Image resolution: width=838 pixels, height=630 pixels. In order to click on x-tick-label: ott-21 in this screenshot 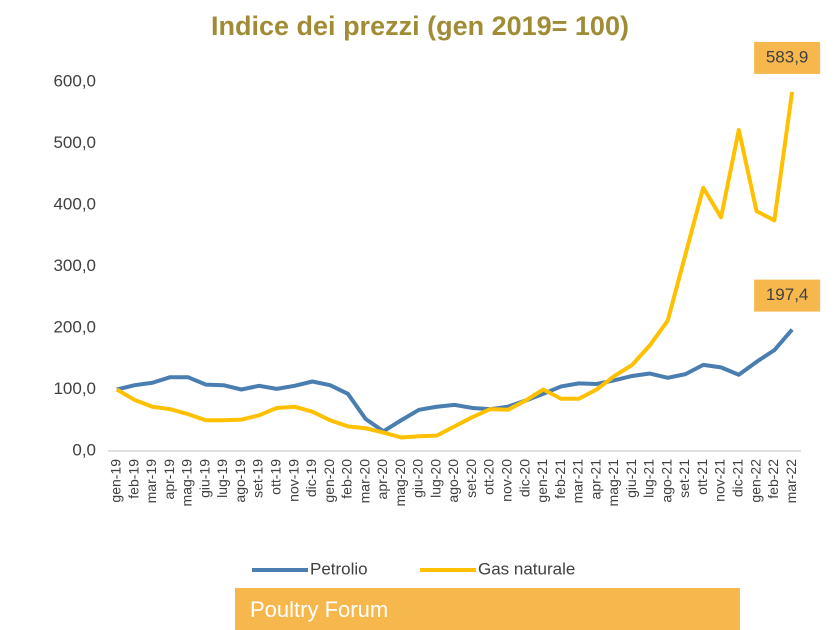, I will do `click(702, 477)`.